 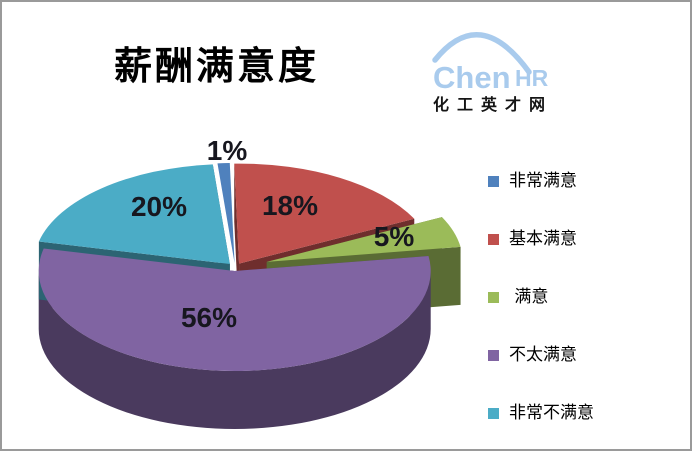 I want to click on legend-item: 不太满意, so click(x=541, y=375).